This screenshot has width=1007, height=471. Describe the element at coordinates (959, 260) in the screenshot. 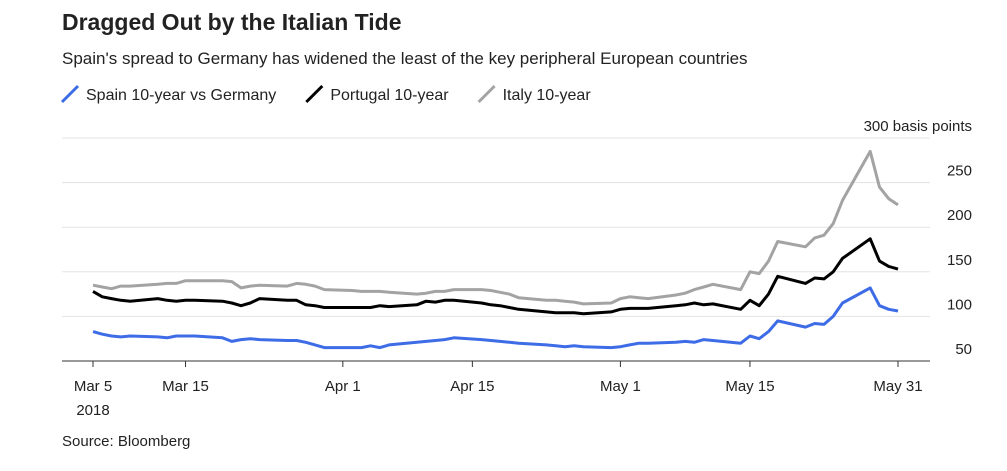

I see `y-tick-label: 150` at that location.